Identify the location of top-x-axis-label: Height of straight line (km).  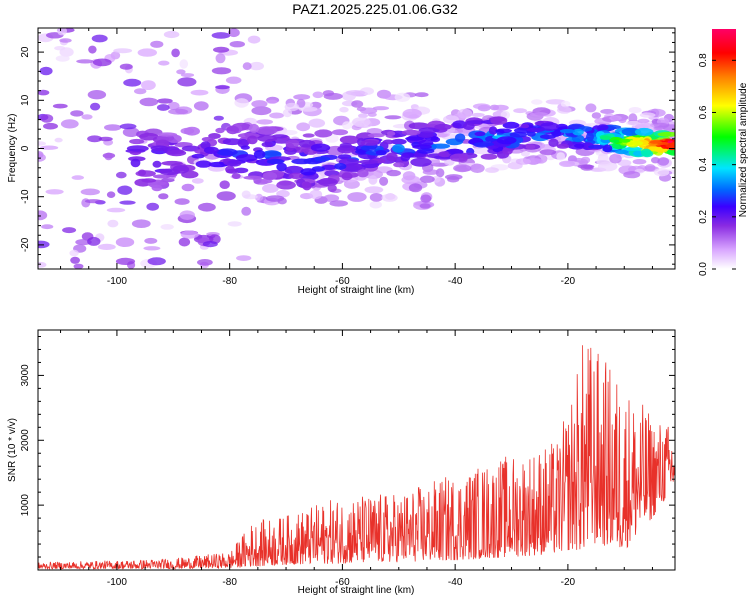
(356, 290).